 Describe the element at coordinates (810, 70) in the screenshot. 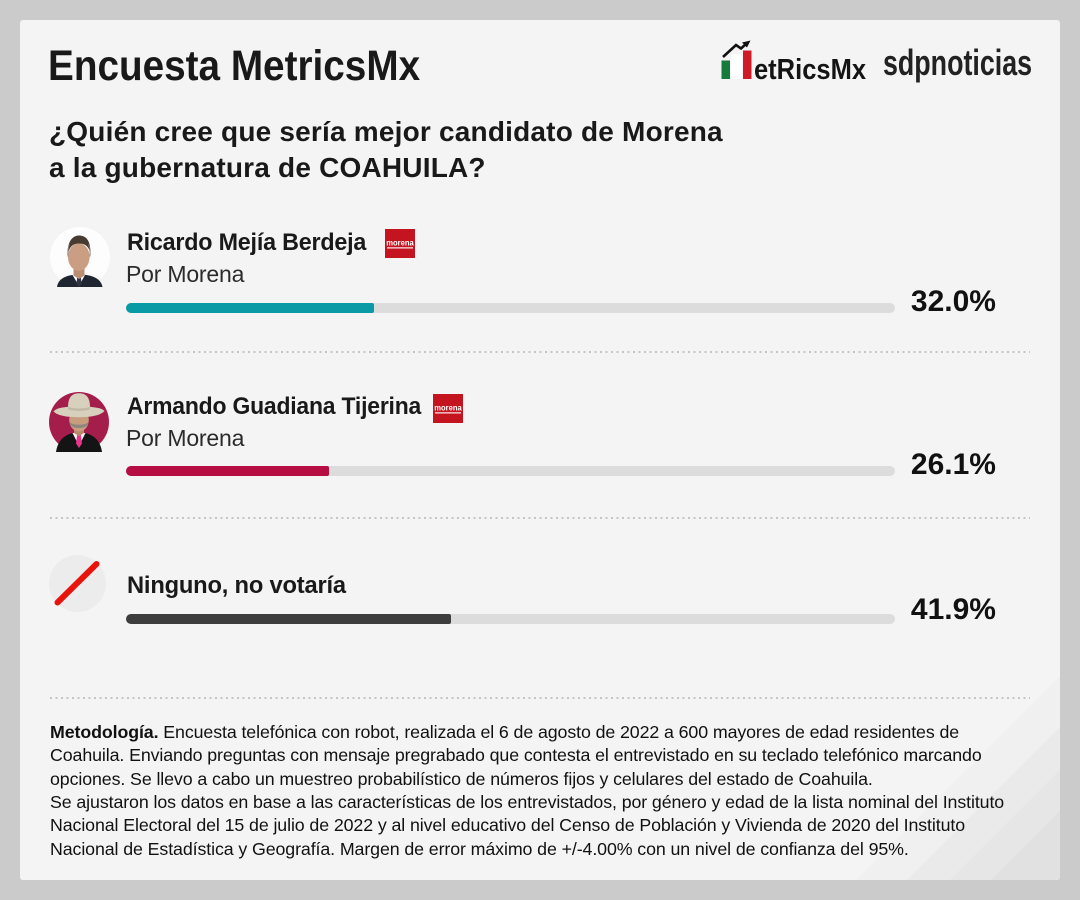

I see `svg-text: etRicsMx` at that location.